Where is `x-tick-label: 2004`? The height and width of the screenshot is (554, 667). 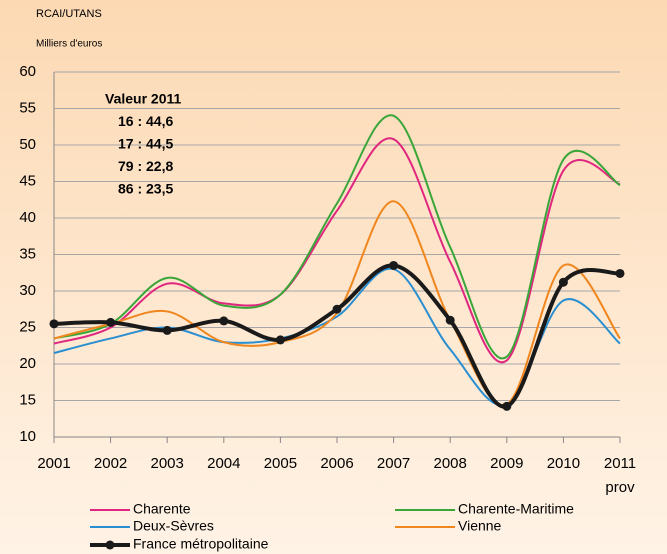 x-tick-label: 2004 is located at coordinates (223, 463).